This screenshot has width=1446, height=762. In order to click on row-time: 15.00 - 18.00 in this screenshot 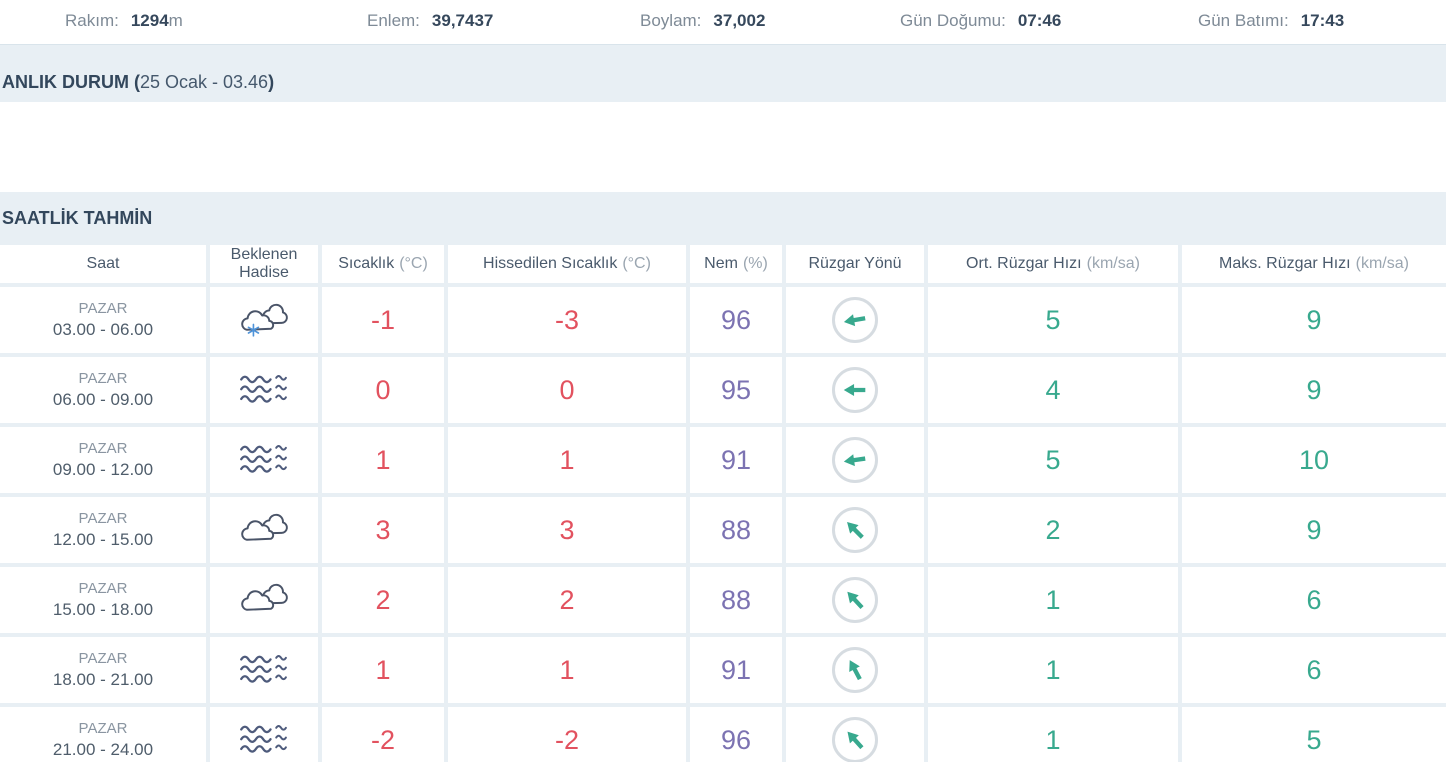, I will do `click(103, 609)`.